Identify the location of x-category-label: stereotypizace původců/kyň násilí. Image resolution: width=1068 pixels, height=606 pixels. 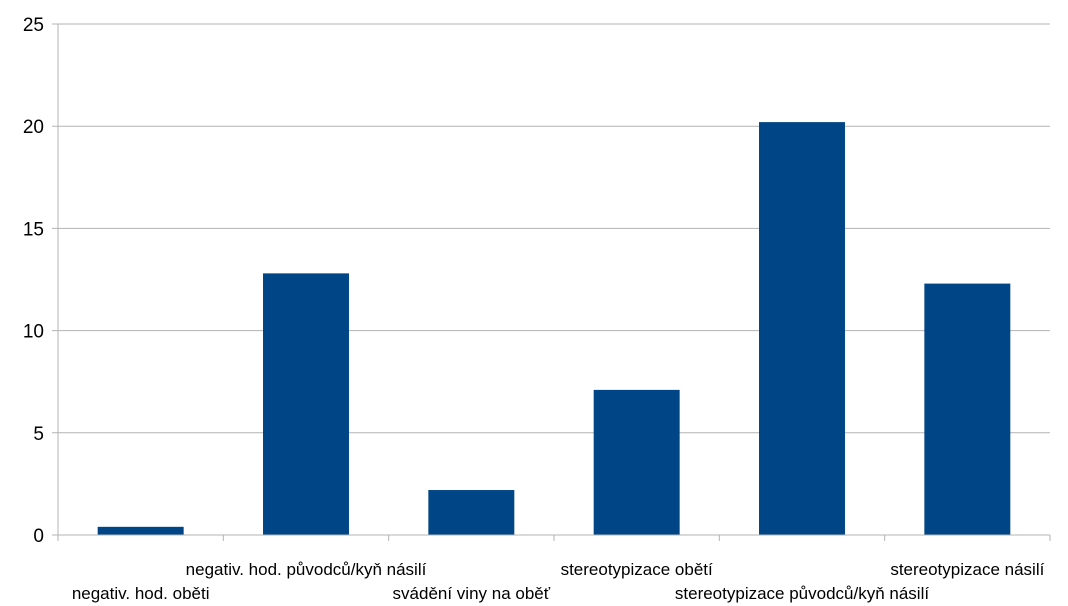
(802, 593).